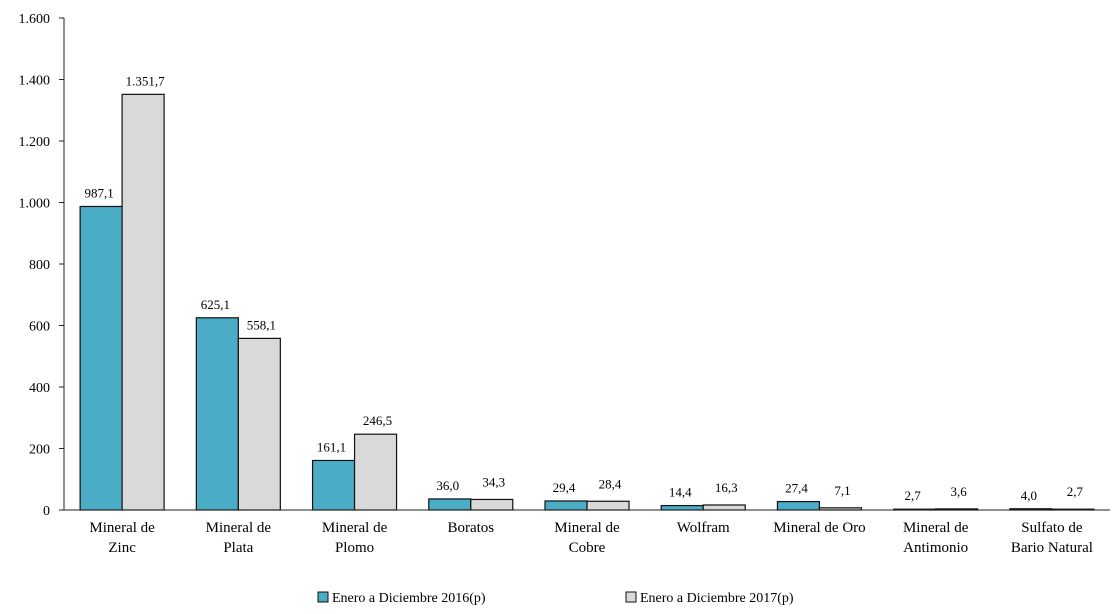 The image size is (1112, 614). What do you see at coordinates (842, 490) in the screenshot?
I see `data-label: 7,1` at bounding box center [842, 490].